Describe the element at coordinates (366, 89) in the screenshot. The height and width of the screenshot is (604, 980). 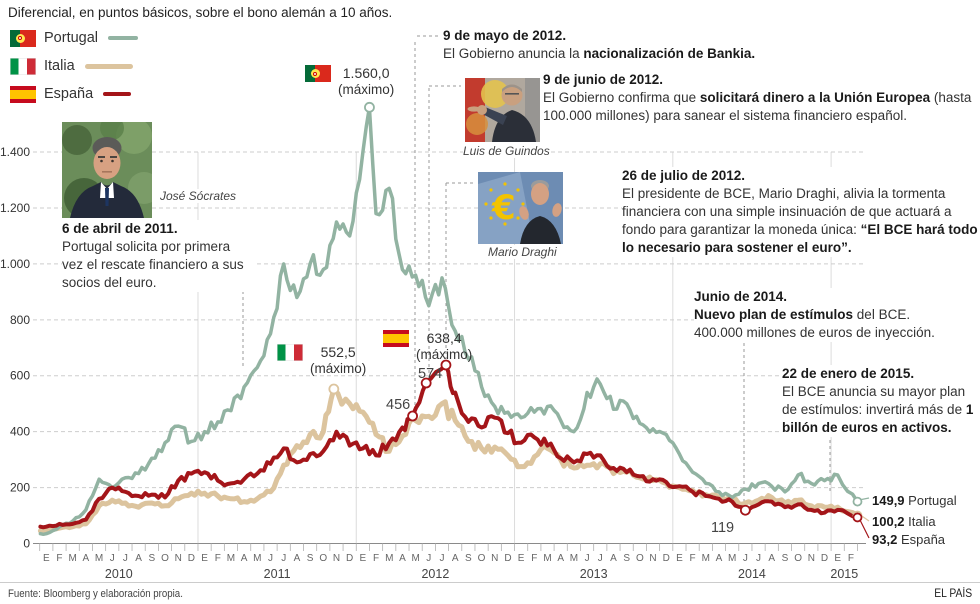
I see `portugal-max-sub: (máximo)` at that location.